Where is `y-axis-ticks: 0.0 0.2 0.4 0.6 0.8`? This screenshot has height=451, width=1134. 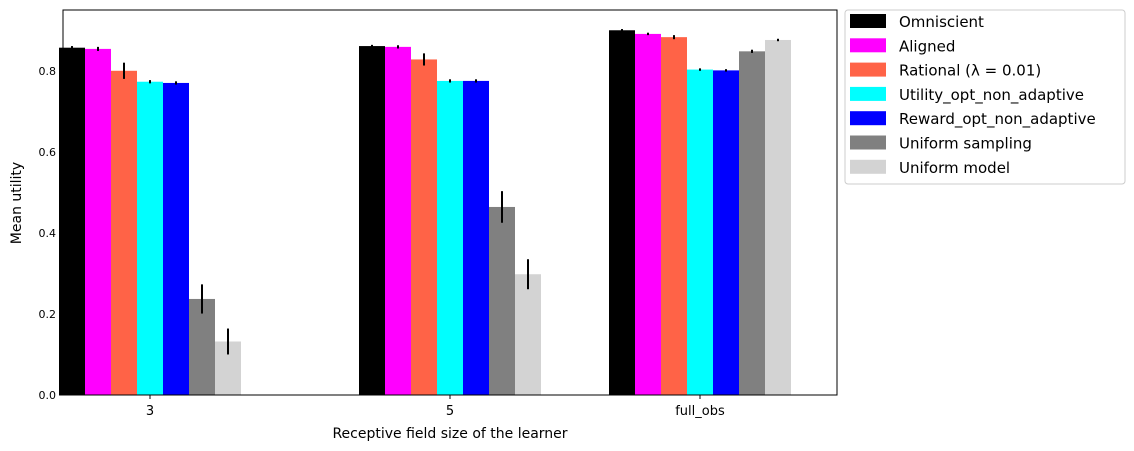
y-axis-ticks: 0.0 0.2 0.4 0.6 0.8 is located at coordinates (51, 233).